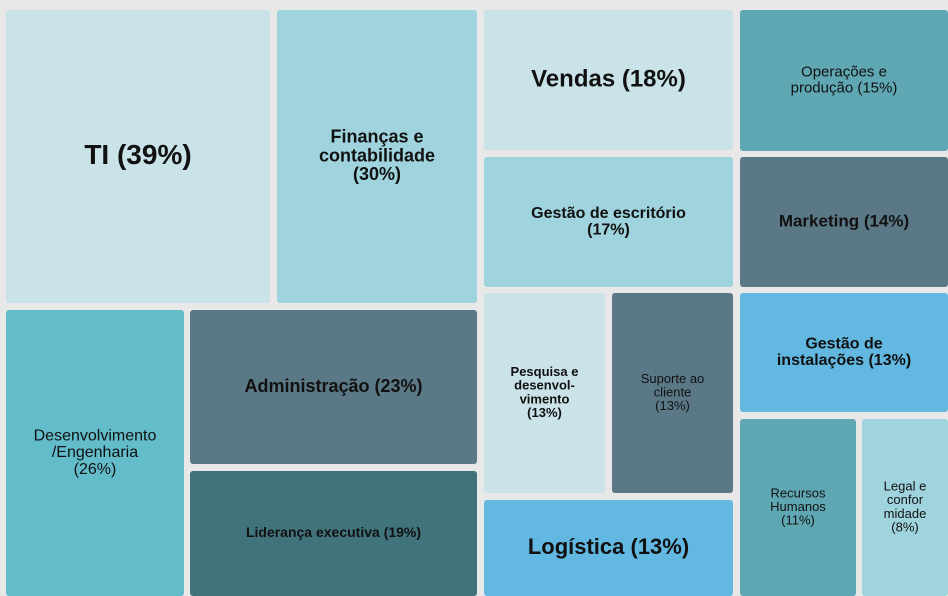 This screenshot has width=948, height=596. Describe the element at coordinates (95, 469) in the screenshot. I see `tile-label: (26%)` at that location.